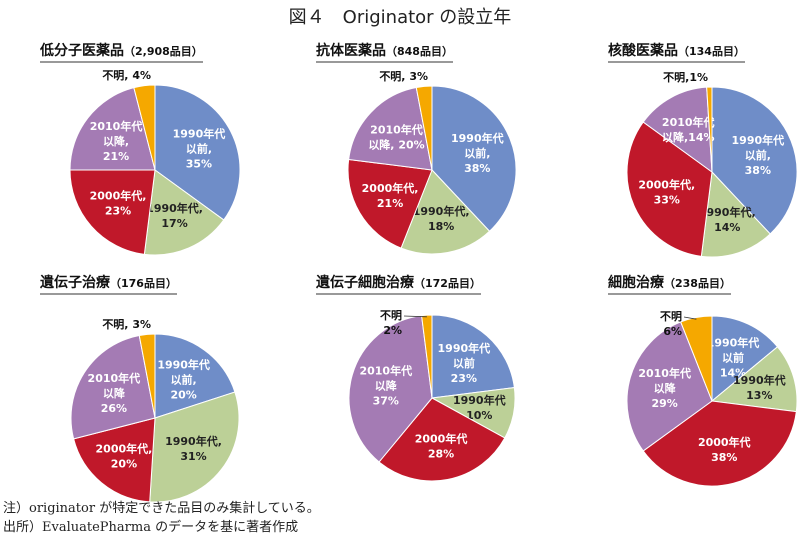 The height and width of the screenshot is (538, 800). Describe the element at coordinates (118, 203) in the screenshot. I see `data-label-2000s: 2000年代, 23%` at that location.